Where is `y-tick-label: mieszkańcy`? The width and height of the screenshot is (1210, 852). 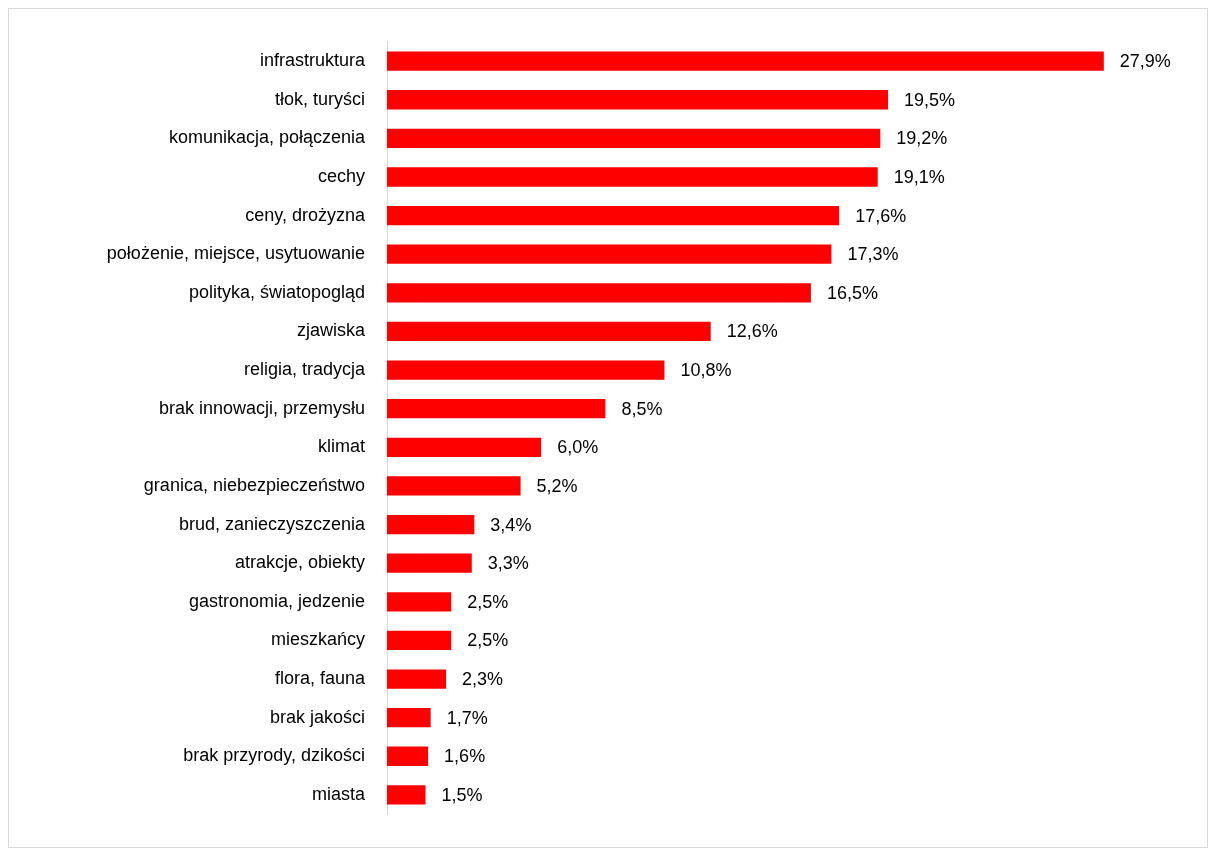
y-tick-label: mieszkańcy is located at coordinates (317, 639).